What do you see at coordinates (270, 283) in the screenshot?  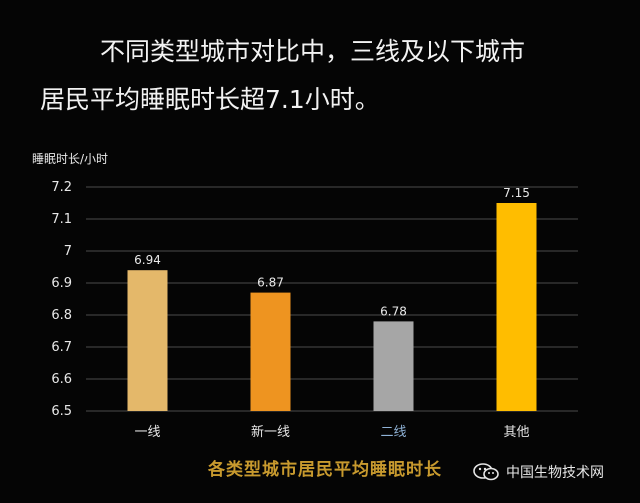 I see `data-label: 6.87` at bounding box center [270, 283].